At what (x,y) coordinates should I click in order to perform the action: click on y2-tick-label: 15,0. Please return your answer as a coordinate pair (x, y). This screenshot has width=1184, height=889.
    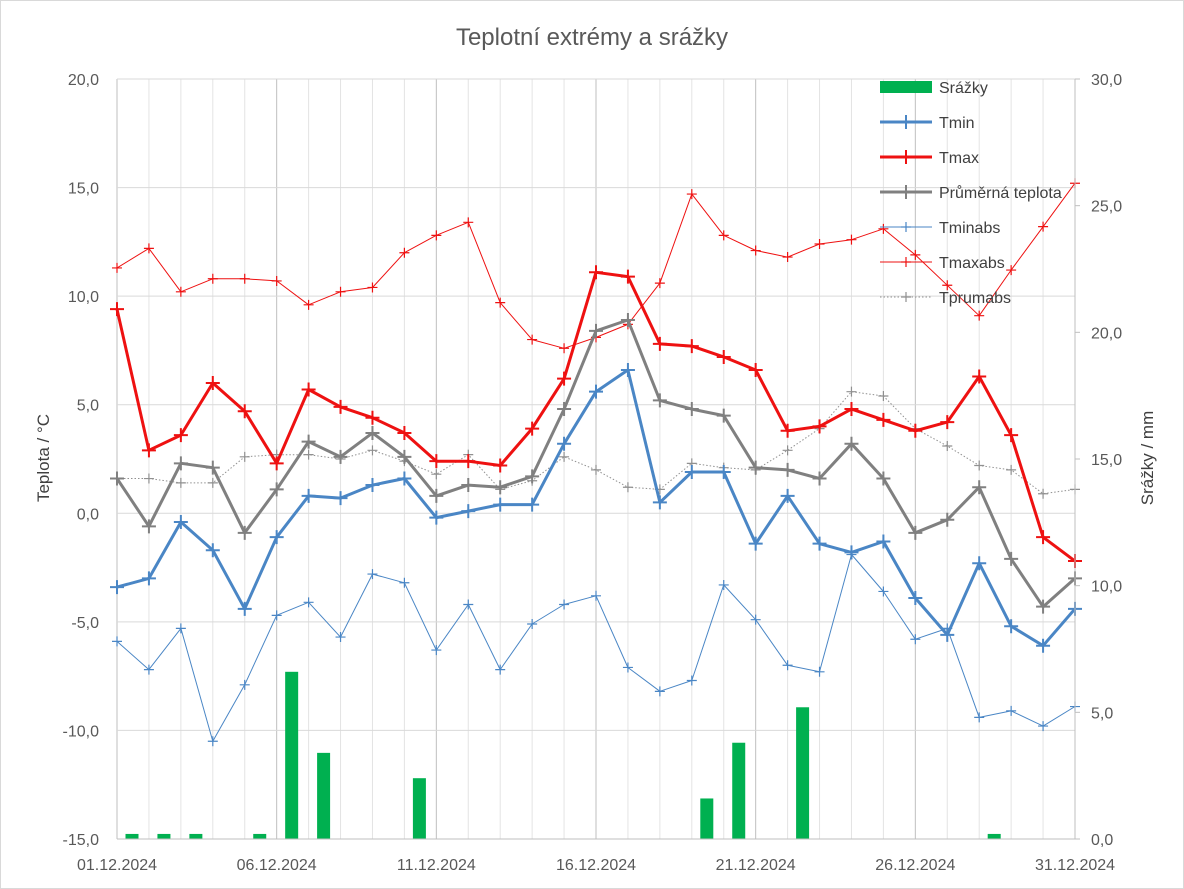
    Looking at the image, I should click on (1106, 460).